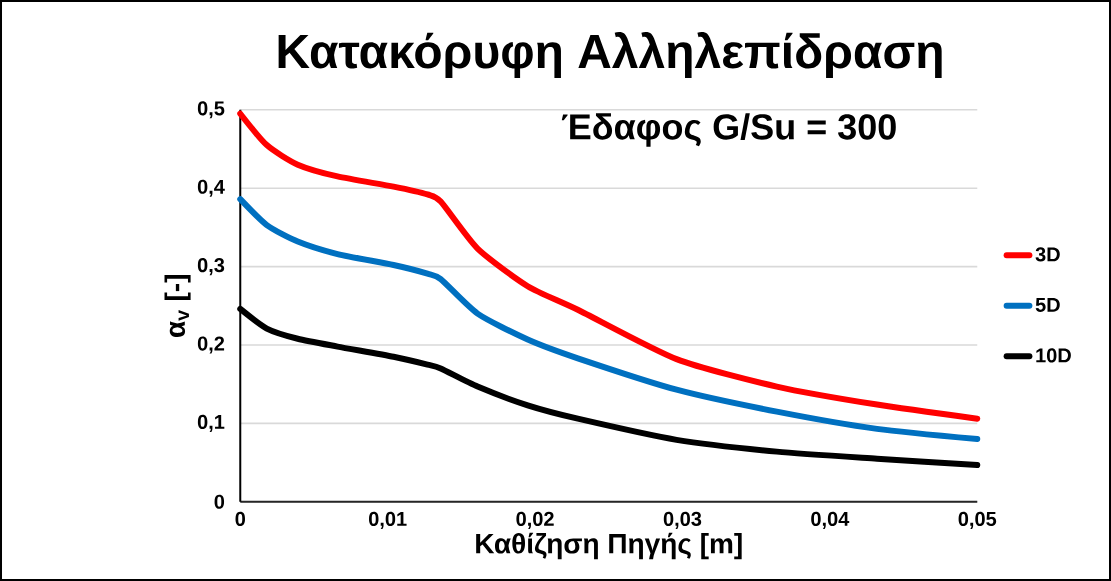  I want to click on y-tick-label: 0,3, so click(211, 267).